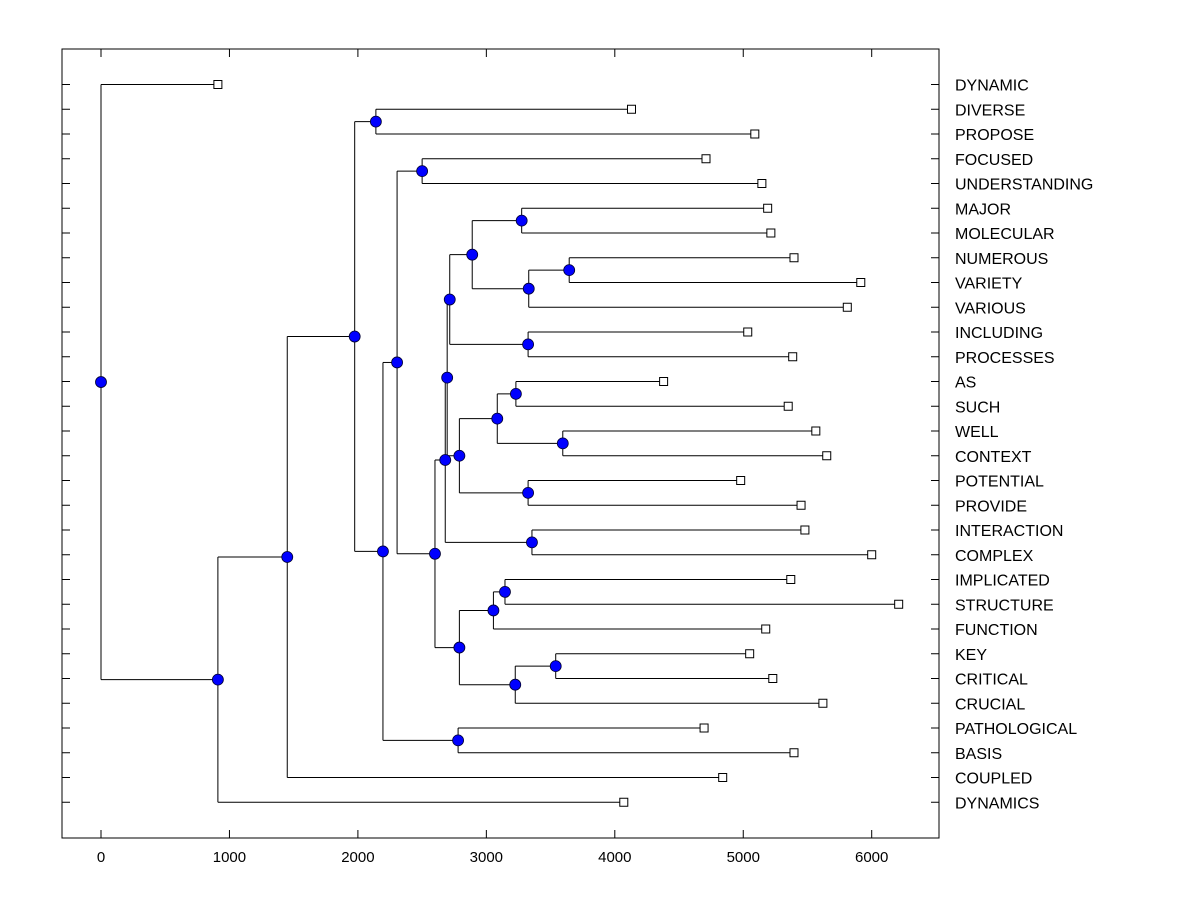 The height and width of the screenshot is (900, 1200). I want to click on leaf-label: UNDERSTANDING, so click(1024, 185).